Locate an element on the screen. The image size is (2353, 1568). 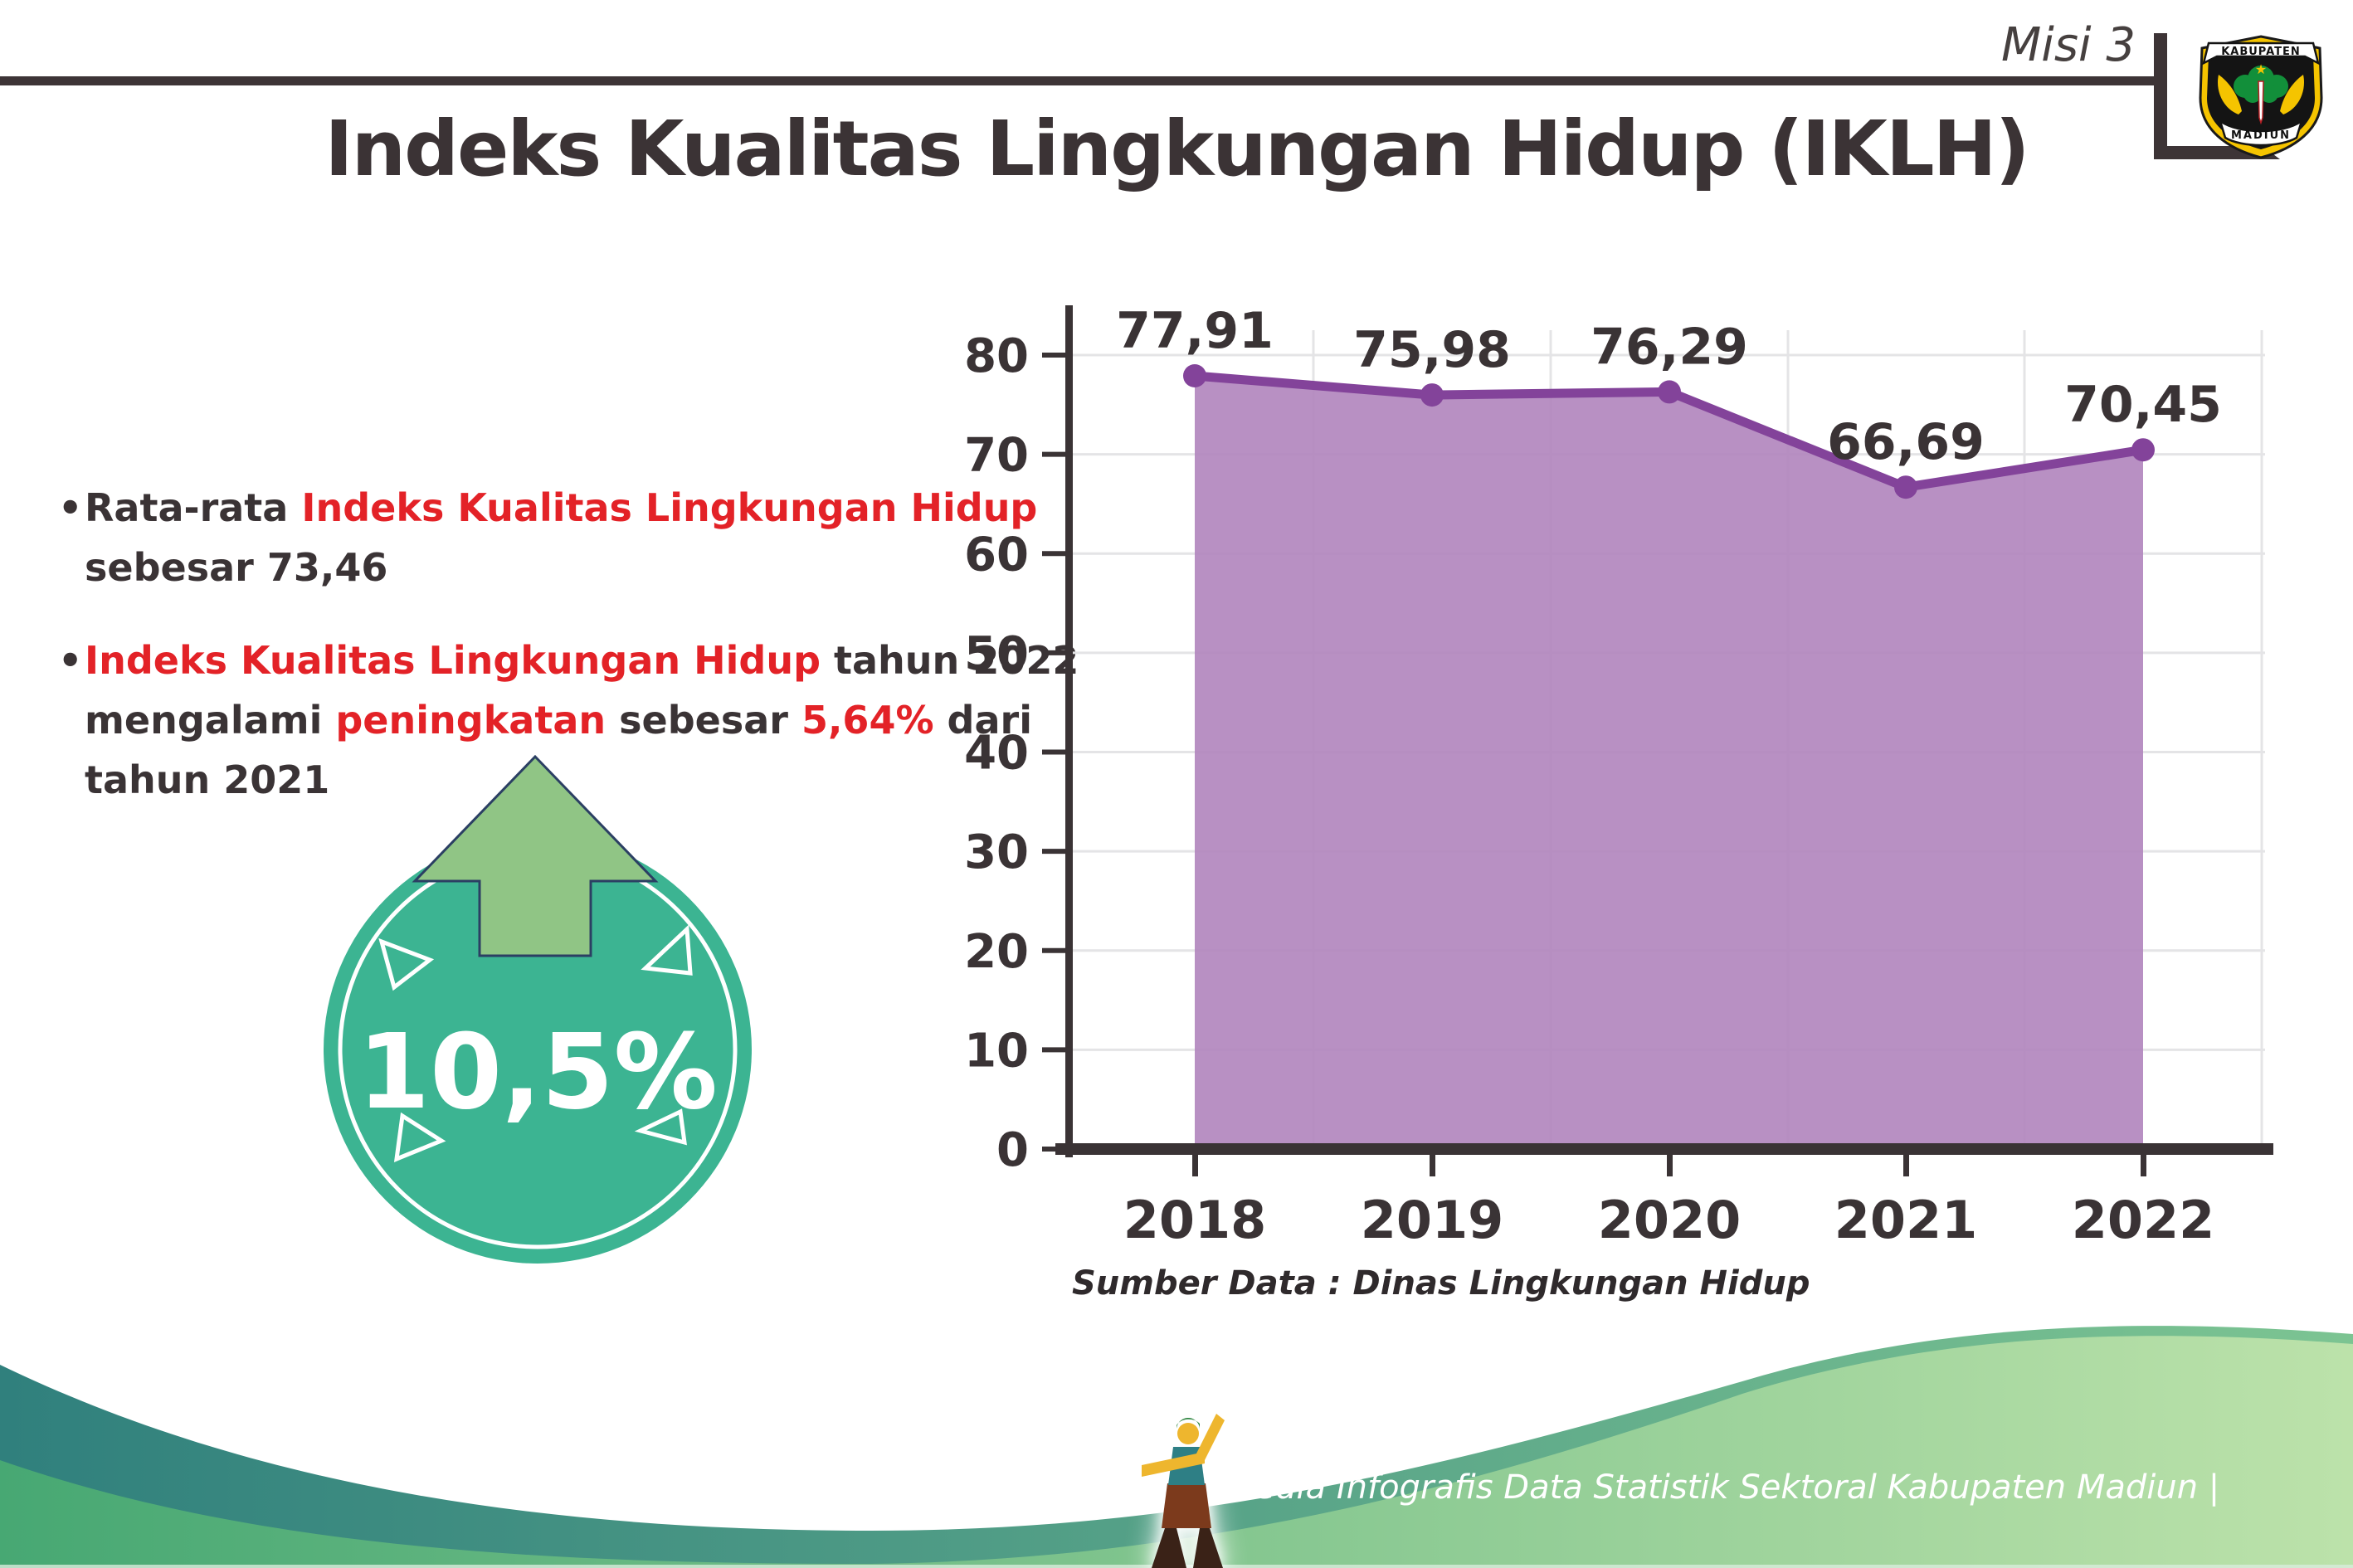
bullet-text: tahun 2021 is located at coordinates (207, 779).